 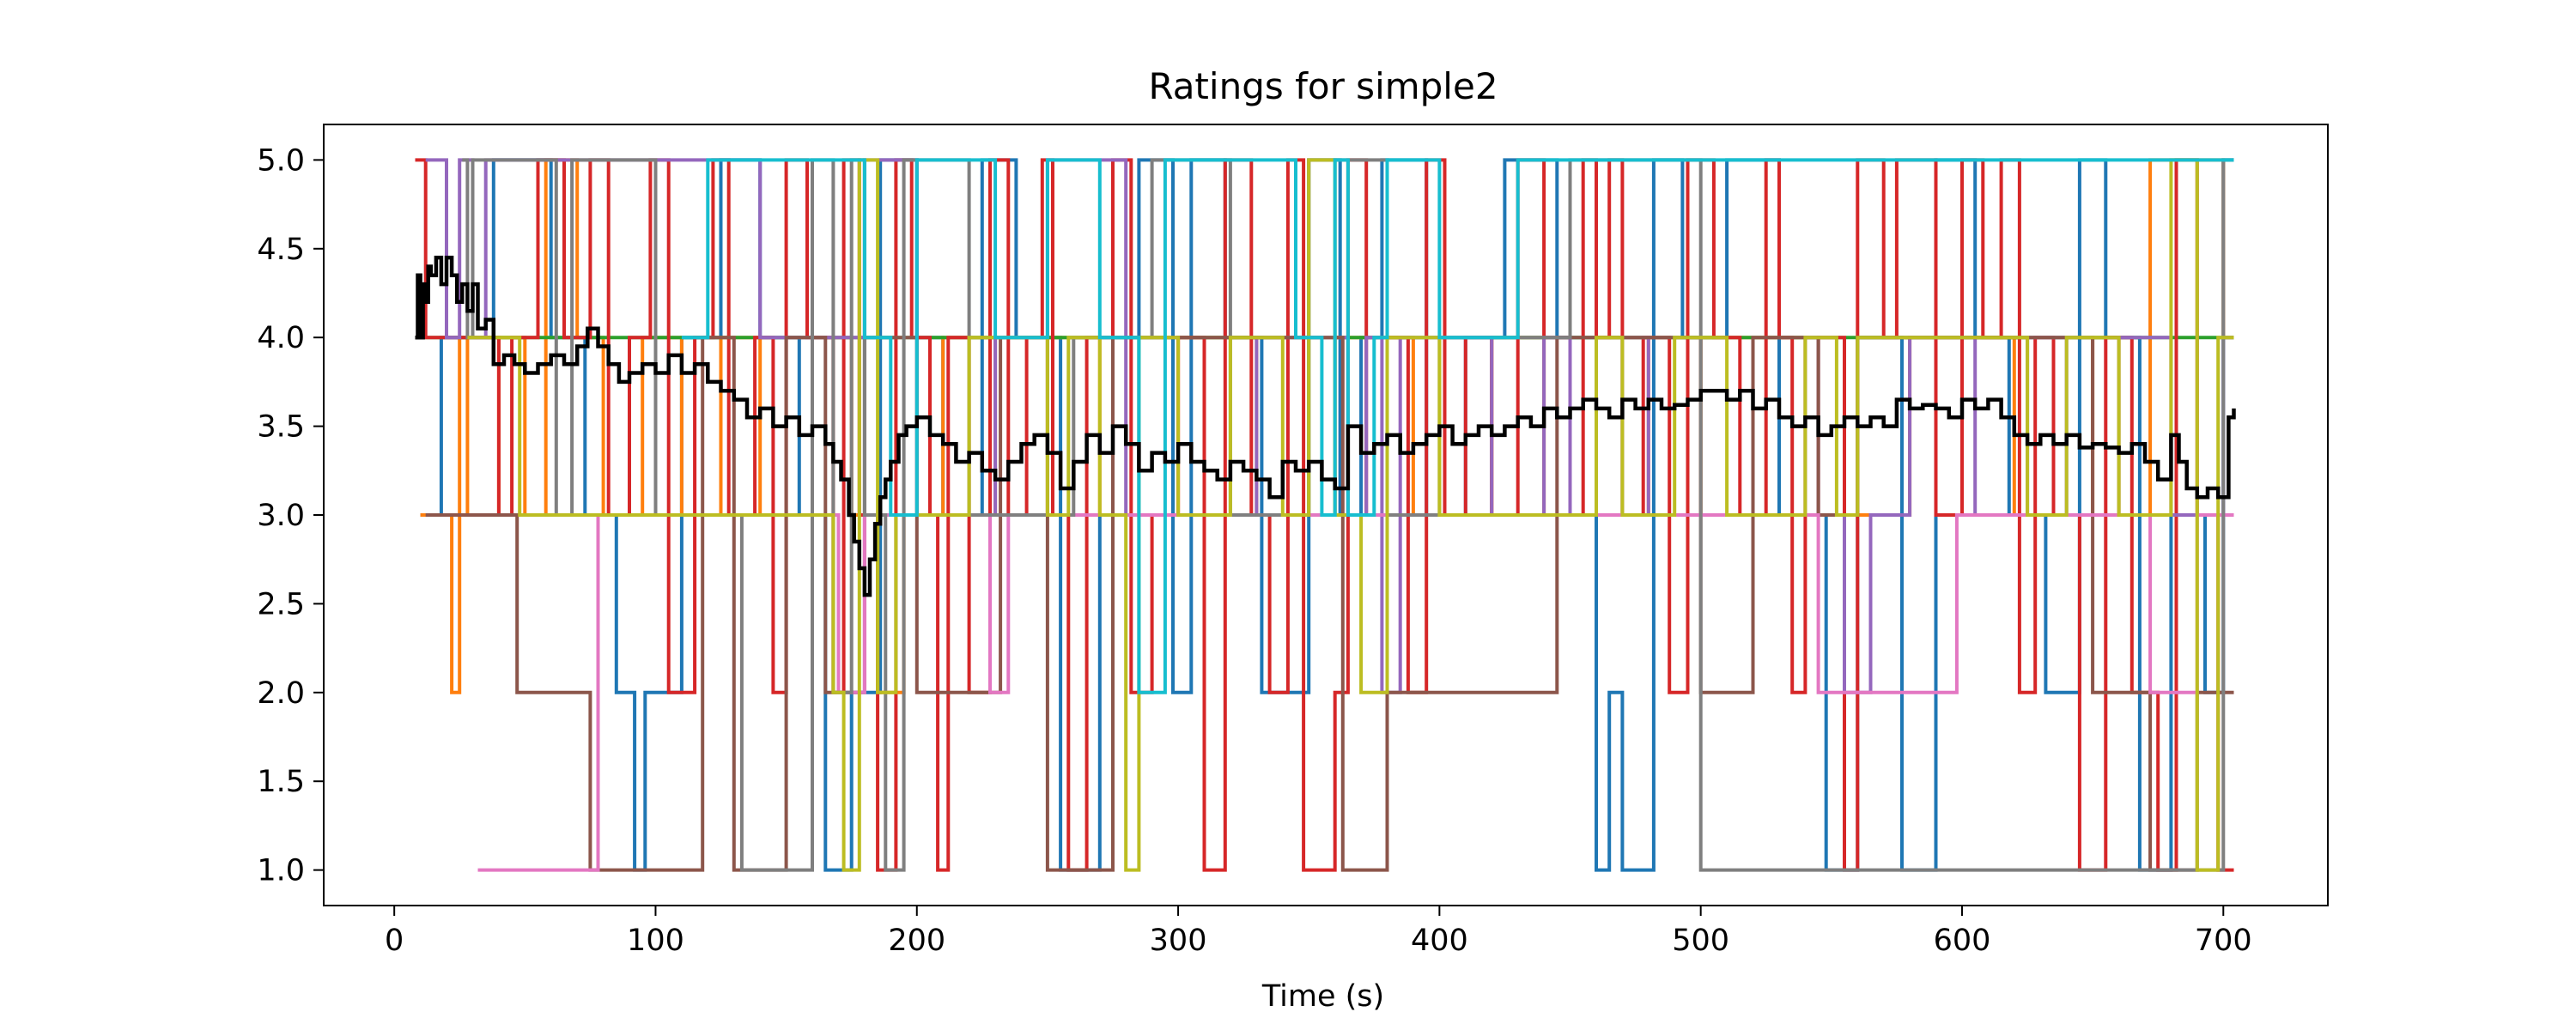 What do you see at coordinates (281, 338) in the screenshot?
I see `y-tick-label: 4.0` at bounding box center [281, 338].